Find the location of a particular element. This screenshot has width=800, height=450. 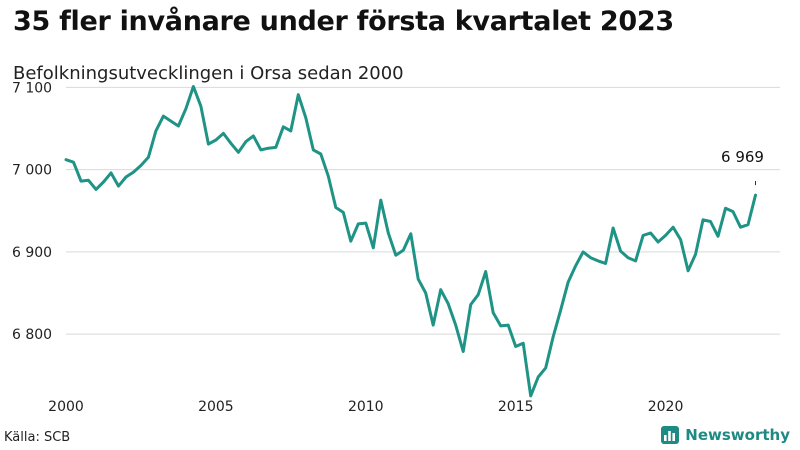

x-tick-label: 2015 is located at coordinates (516, 407).